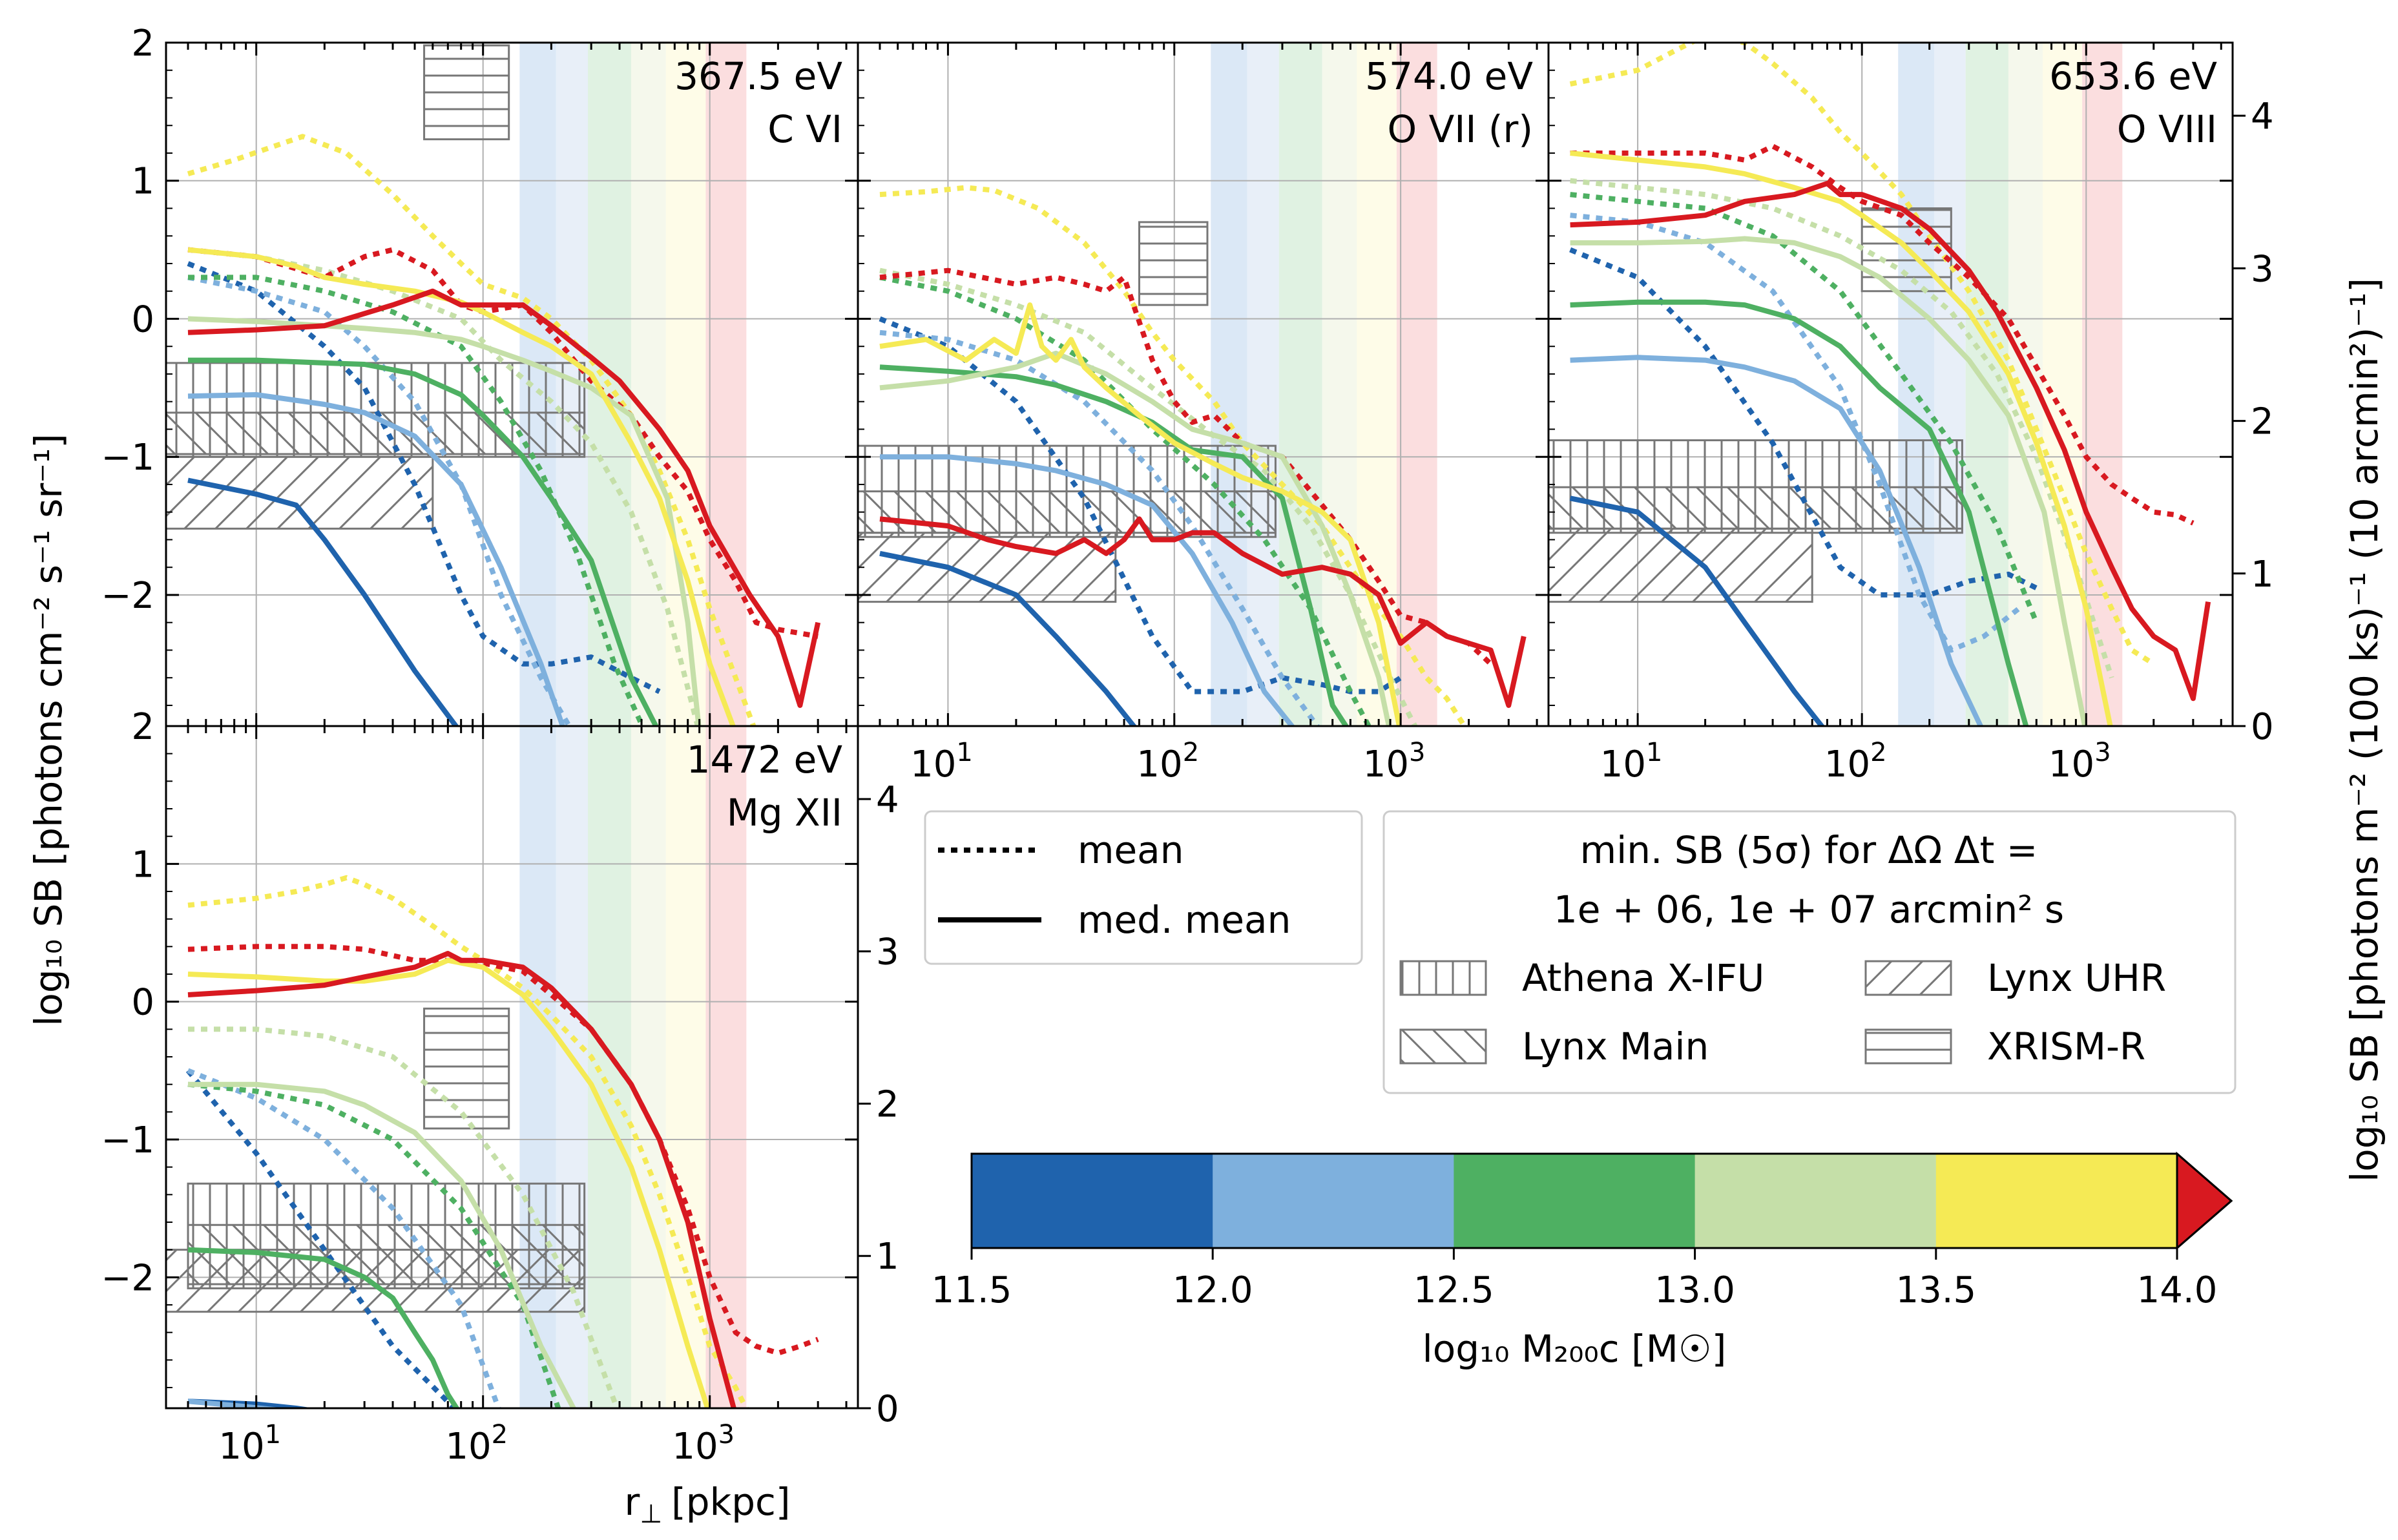  Describe the element at coordinates (1936, 1290) in the screenshot. I see `colorbar-tick-label: 13.5` at that location.